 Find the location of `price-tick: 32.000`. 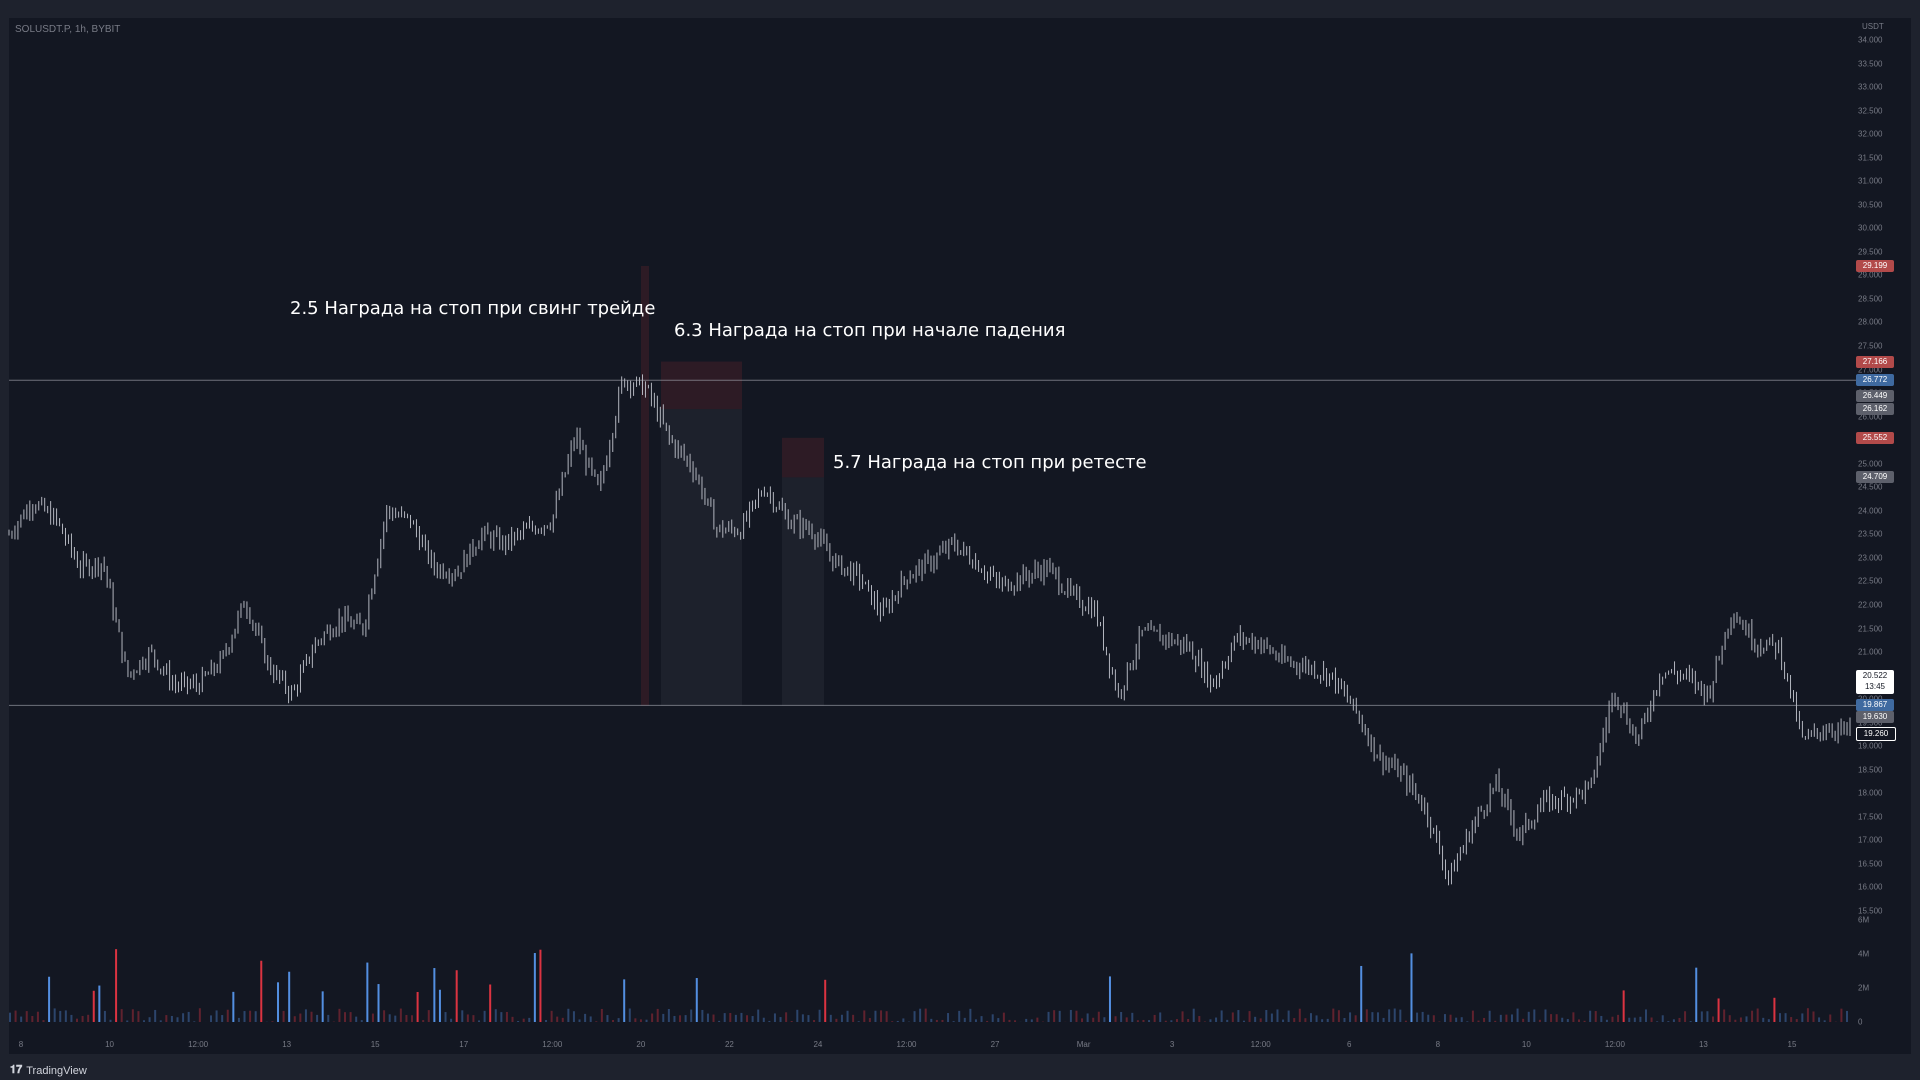

price-tick: 32.000 is located at coordinates (1870, 134).